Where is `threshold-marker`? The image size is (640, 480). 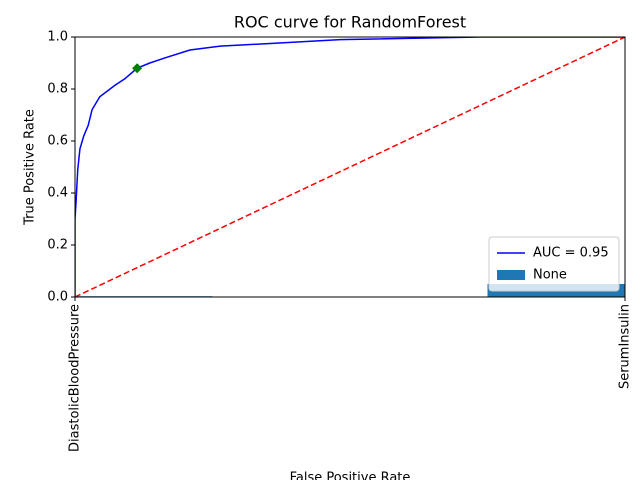 threshold-marker is located at coordinates (137, 68).